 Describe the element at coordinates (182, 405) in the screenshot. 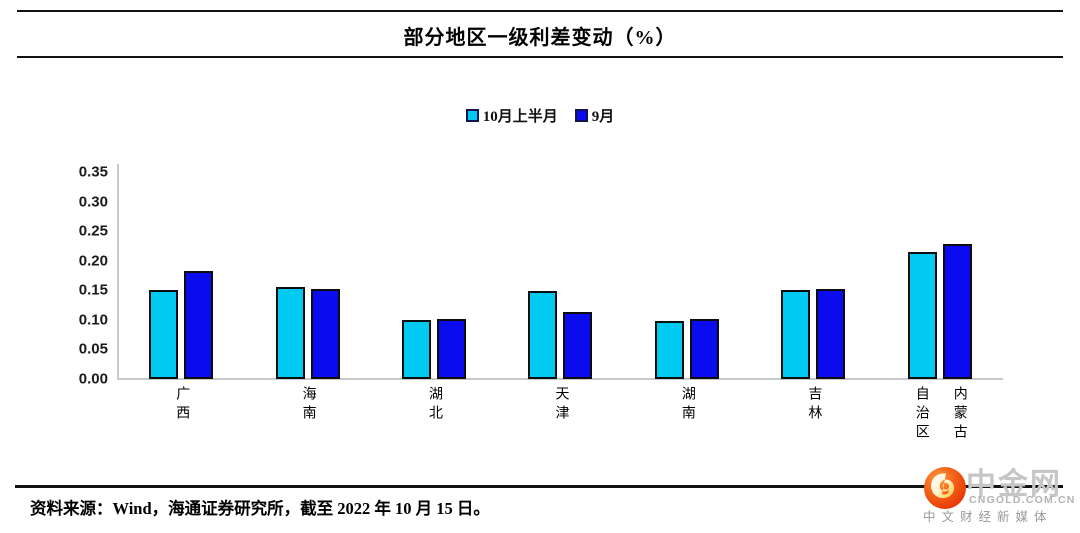

I see `x-axis-label: 广西` at that location.